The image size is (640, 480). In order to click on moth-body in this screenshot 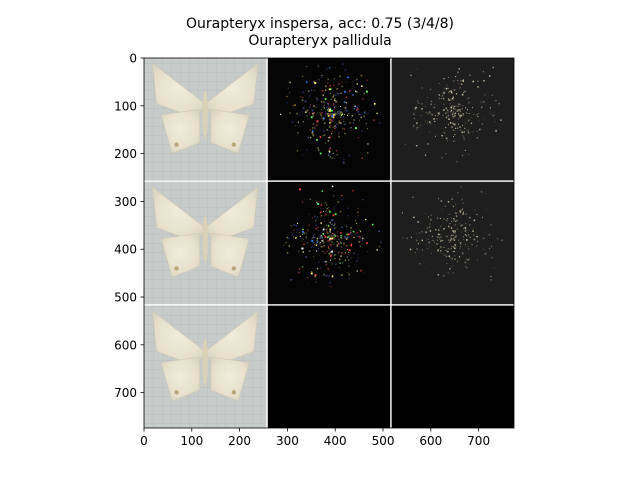, I will do `click(205, 238)`.